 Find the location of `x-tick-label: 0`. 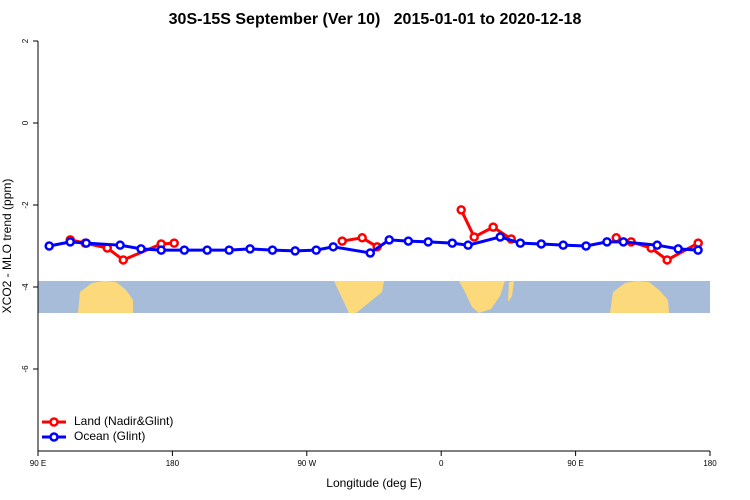

x-tick-label: 0 is located at coordinates (441, 463).